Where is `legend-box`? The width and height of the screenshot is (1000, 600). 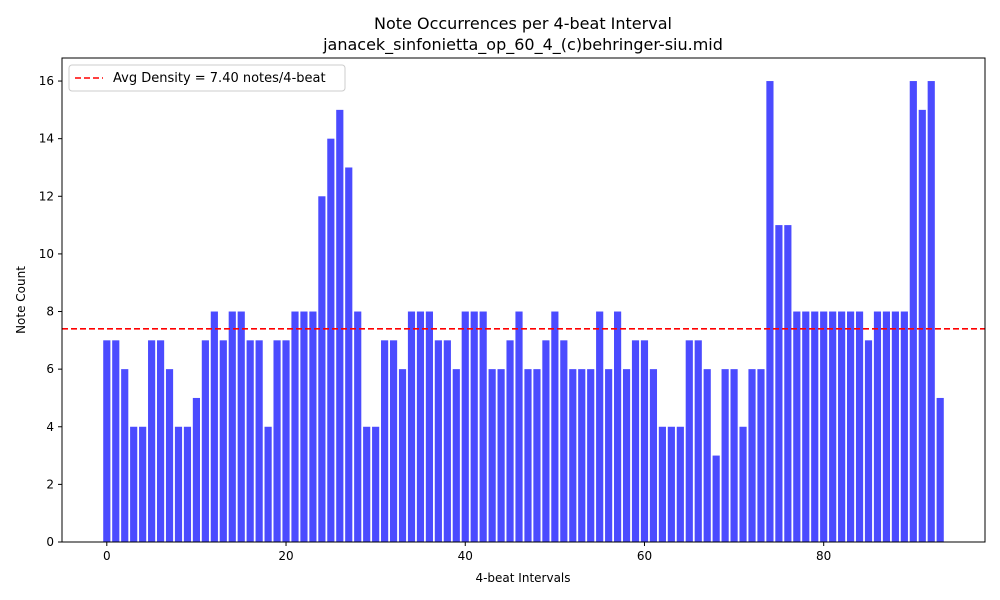 legend-box is located at coordinates (207, 78).